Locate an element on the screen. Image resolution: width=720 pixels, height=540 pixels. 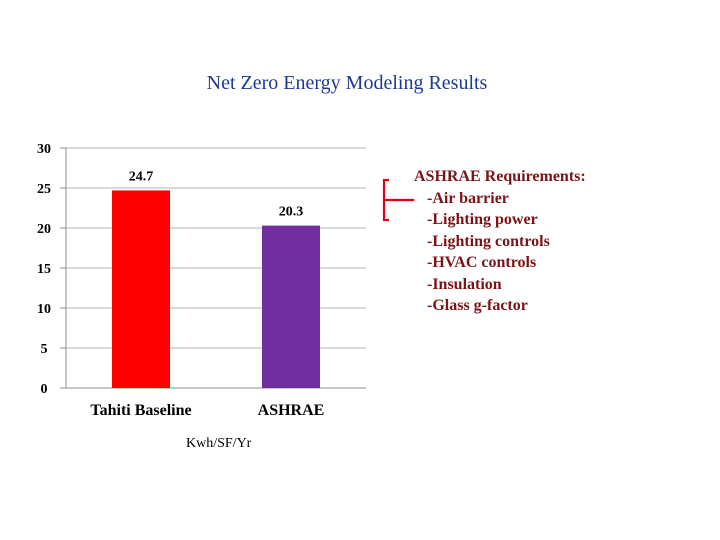
bars is located at coordinates (216, 289).